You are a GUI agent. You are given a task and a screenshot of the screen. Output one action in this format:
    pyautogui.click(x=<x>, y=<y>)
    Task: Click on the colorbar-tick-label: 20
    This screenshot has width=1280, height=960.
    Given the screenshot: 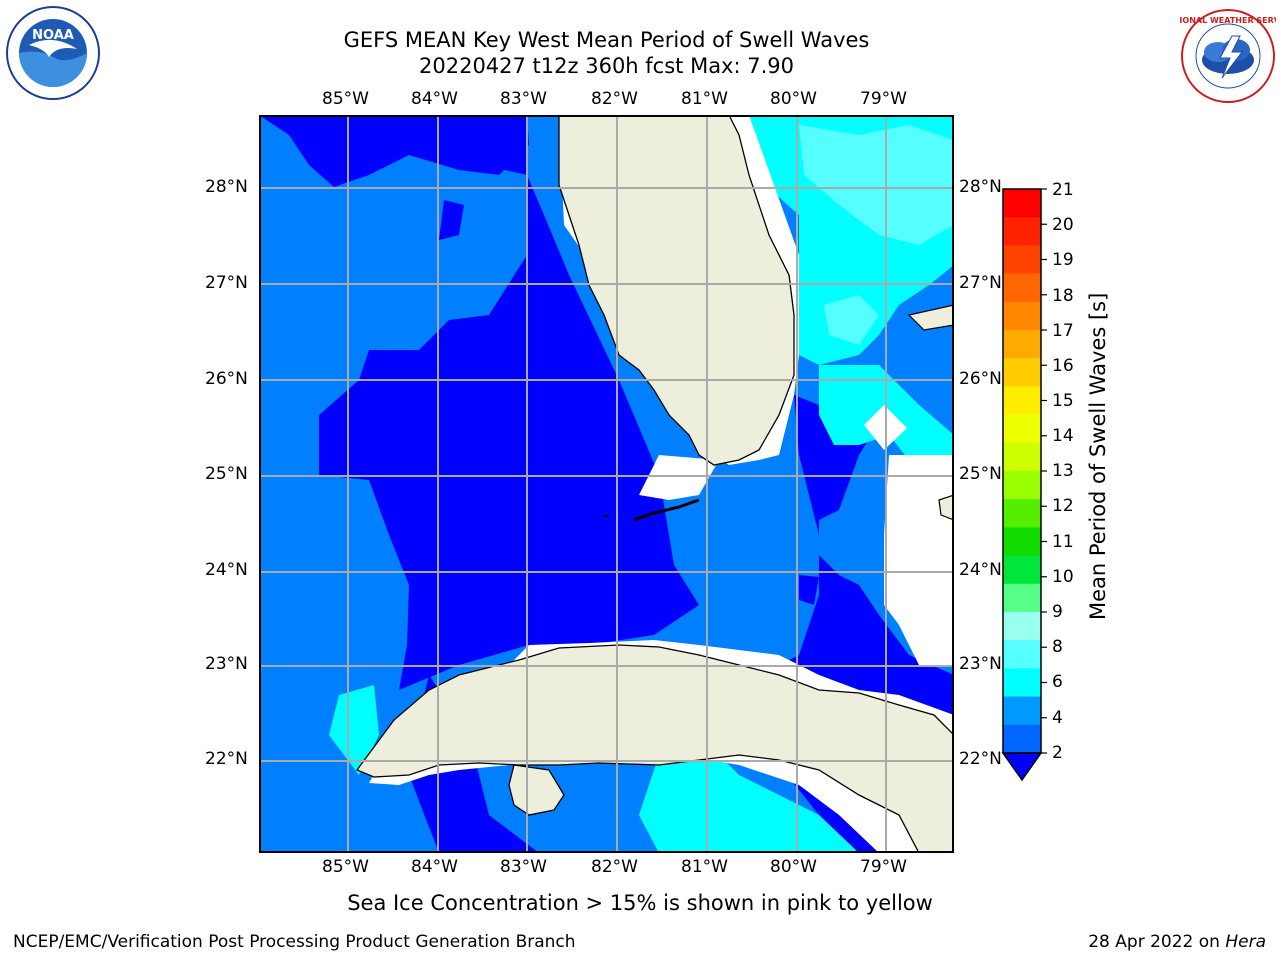 What is the action you would take?
    pyautogui.click(x=1063, y=225)
    